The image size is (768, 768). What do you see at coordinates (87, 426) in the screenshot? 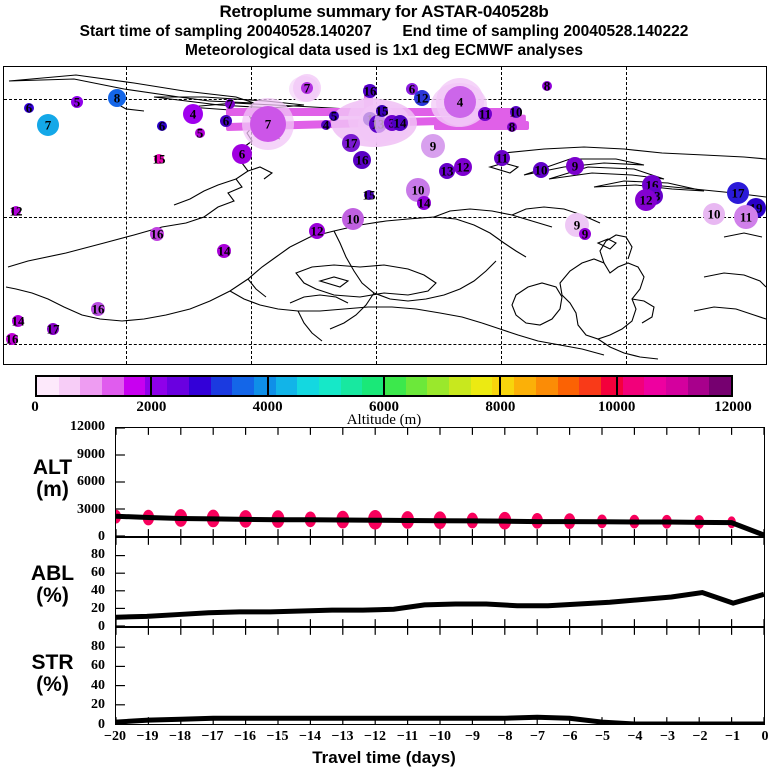
I see `pALT-y-tick-label: 12000` at bounding box center [87, 426].